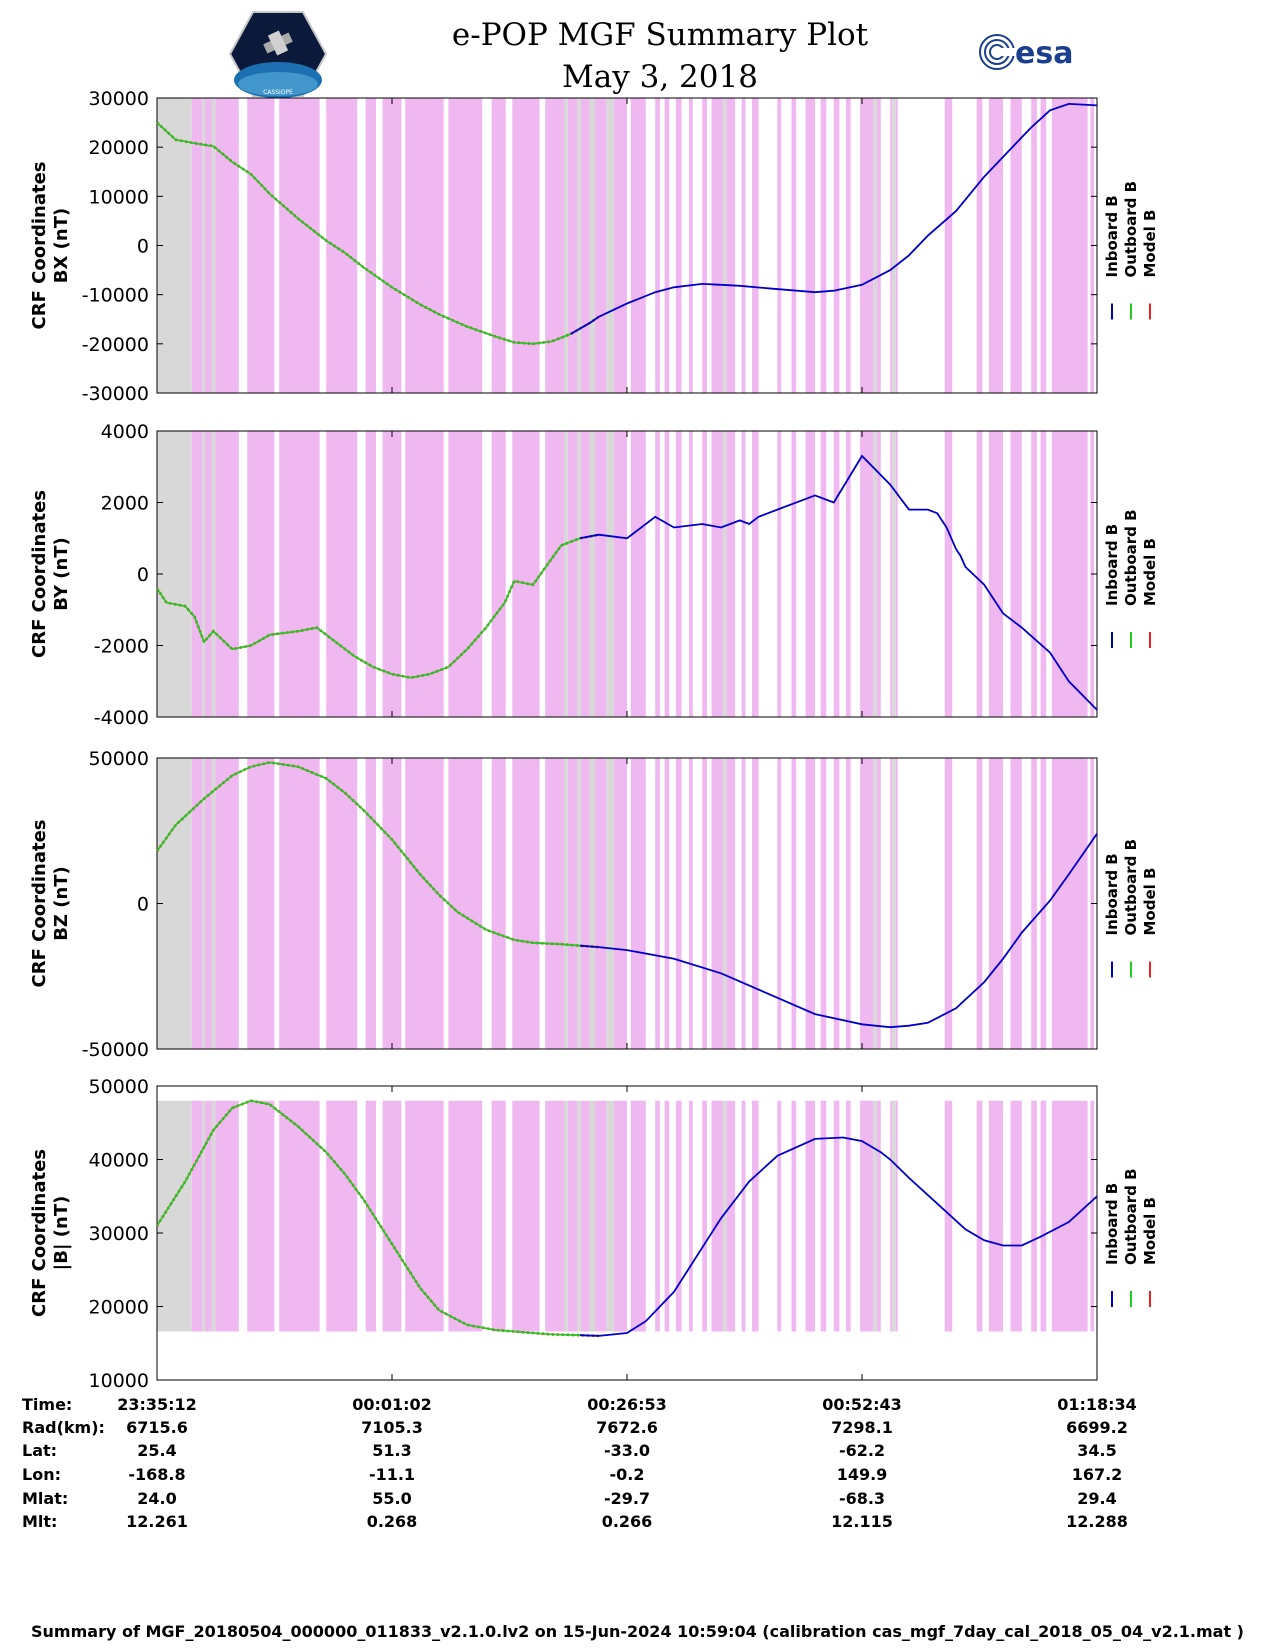  Describe the element at coordinates (1097, 1450) in the screenshot. I see `ephemeris-value: 34.5` at that location.